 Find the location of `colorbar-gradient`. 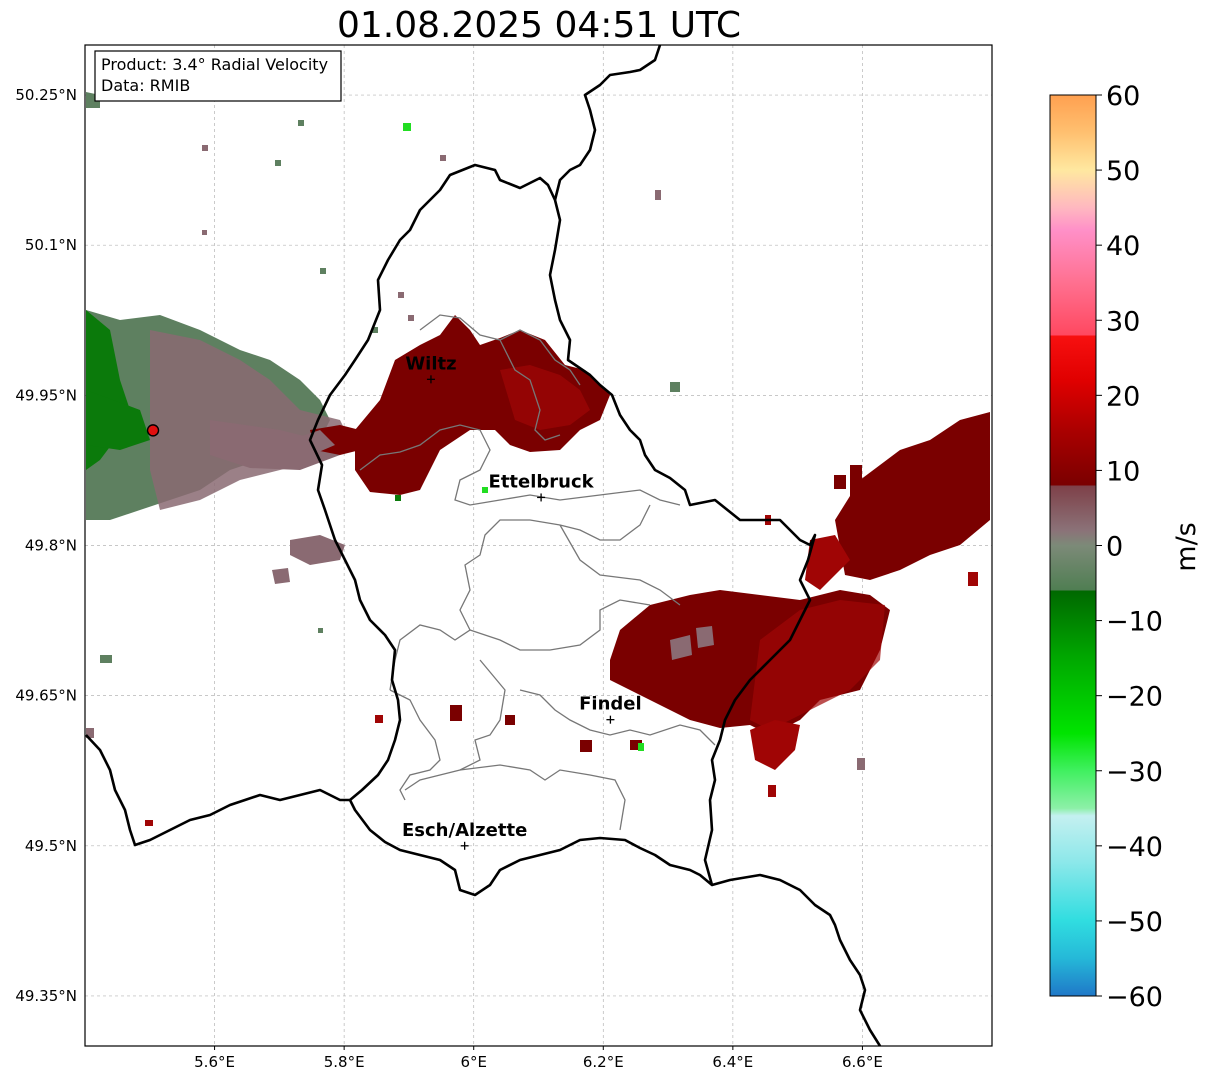

colorbar-gradient is located at coordinates (1073, 545).